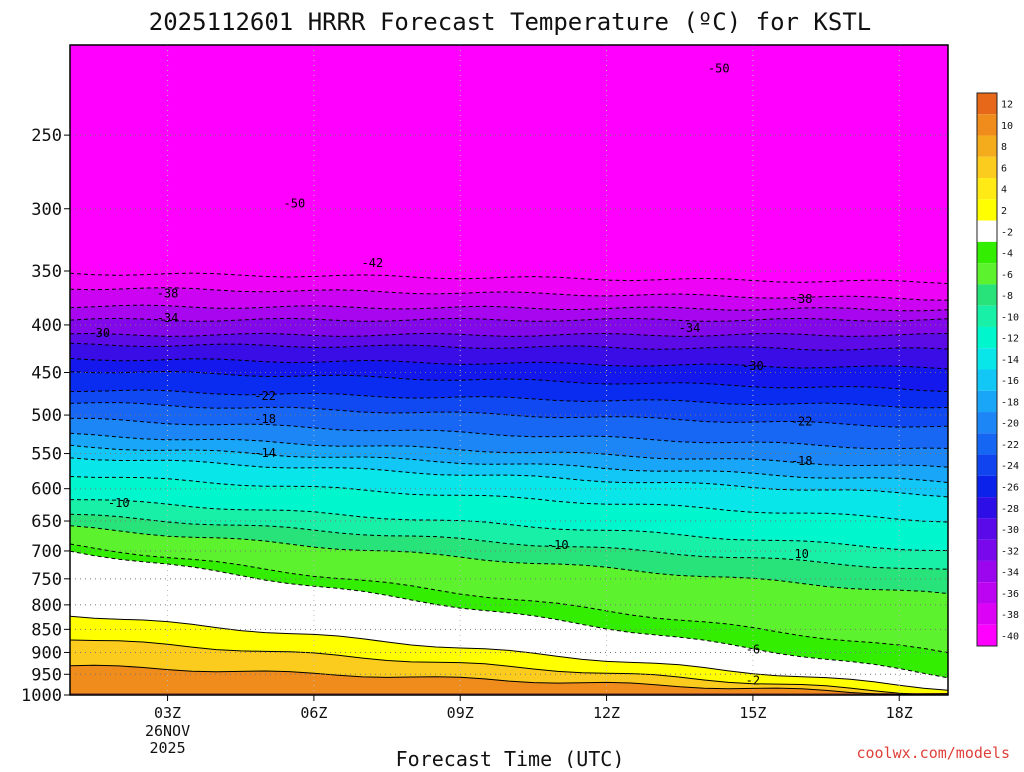  What do you see at coordinates (265, 453) in the screenshot?
I see `contour-label: -14` at bounding box center [265, 453].